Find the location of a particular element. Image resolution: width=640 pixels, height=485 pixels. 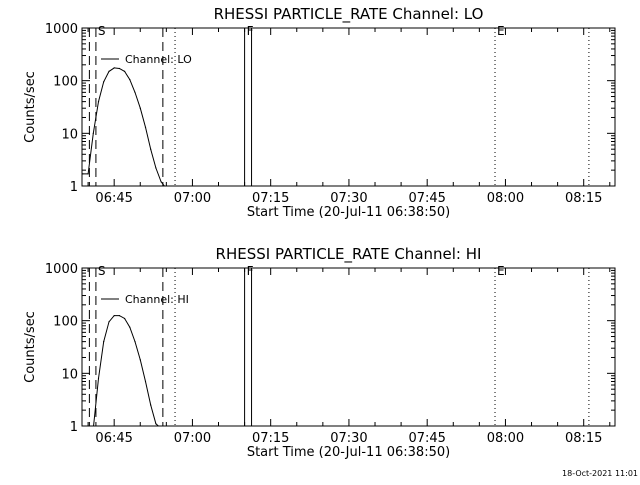

chart-title: RHESSI PARTICLE_RATE Channel: LO is located at coordinates (349, 14).